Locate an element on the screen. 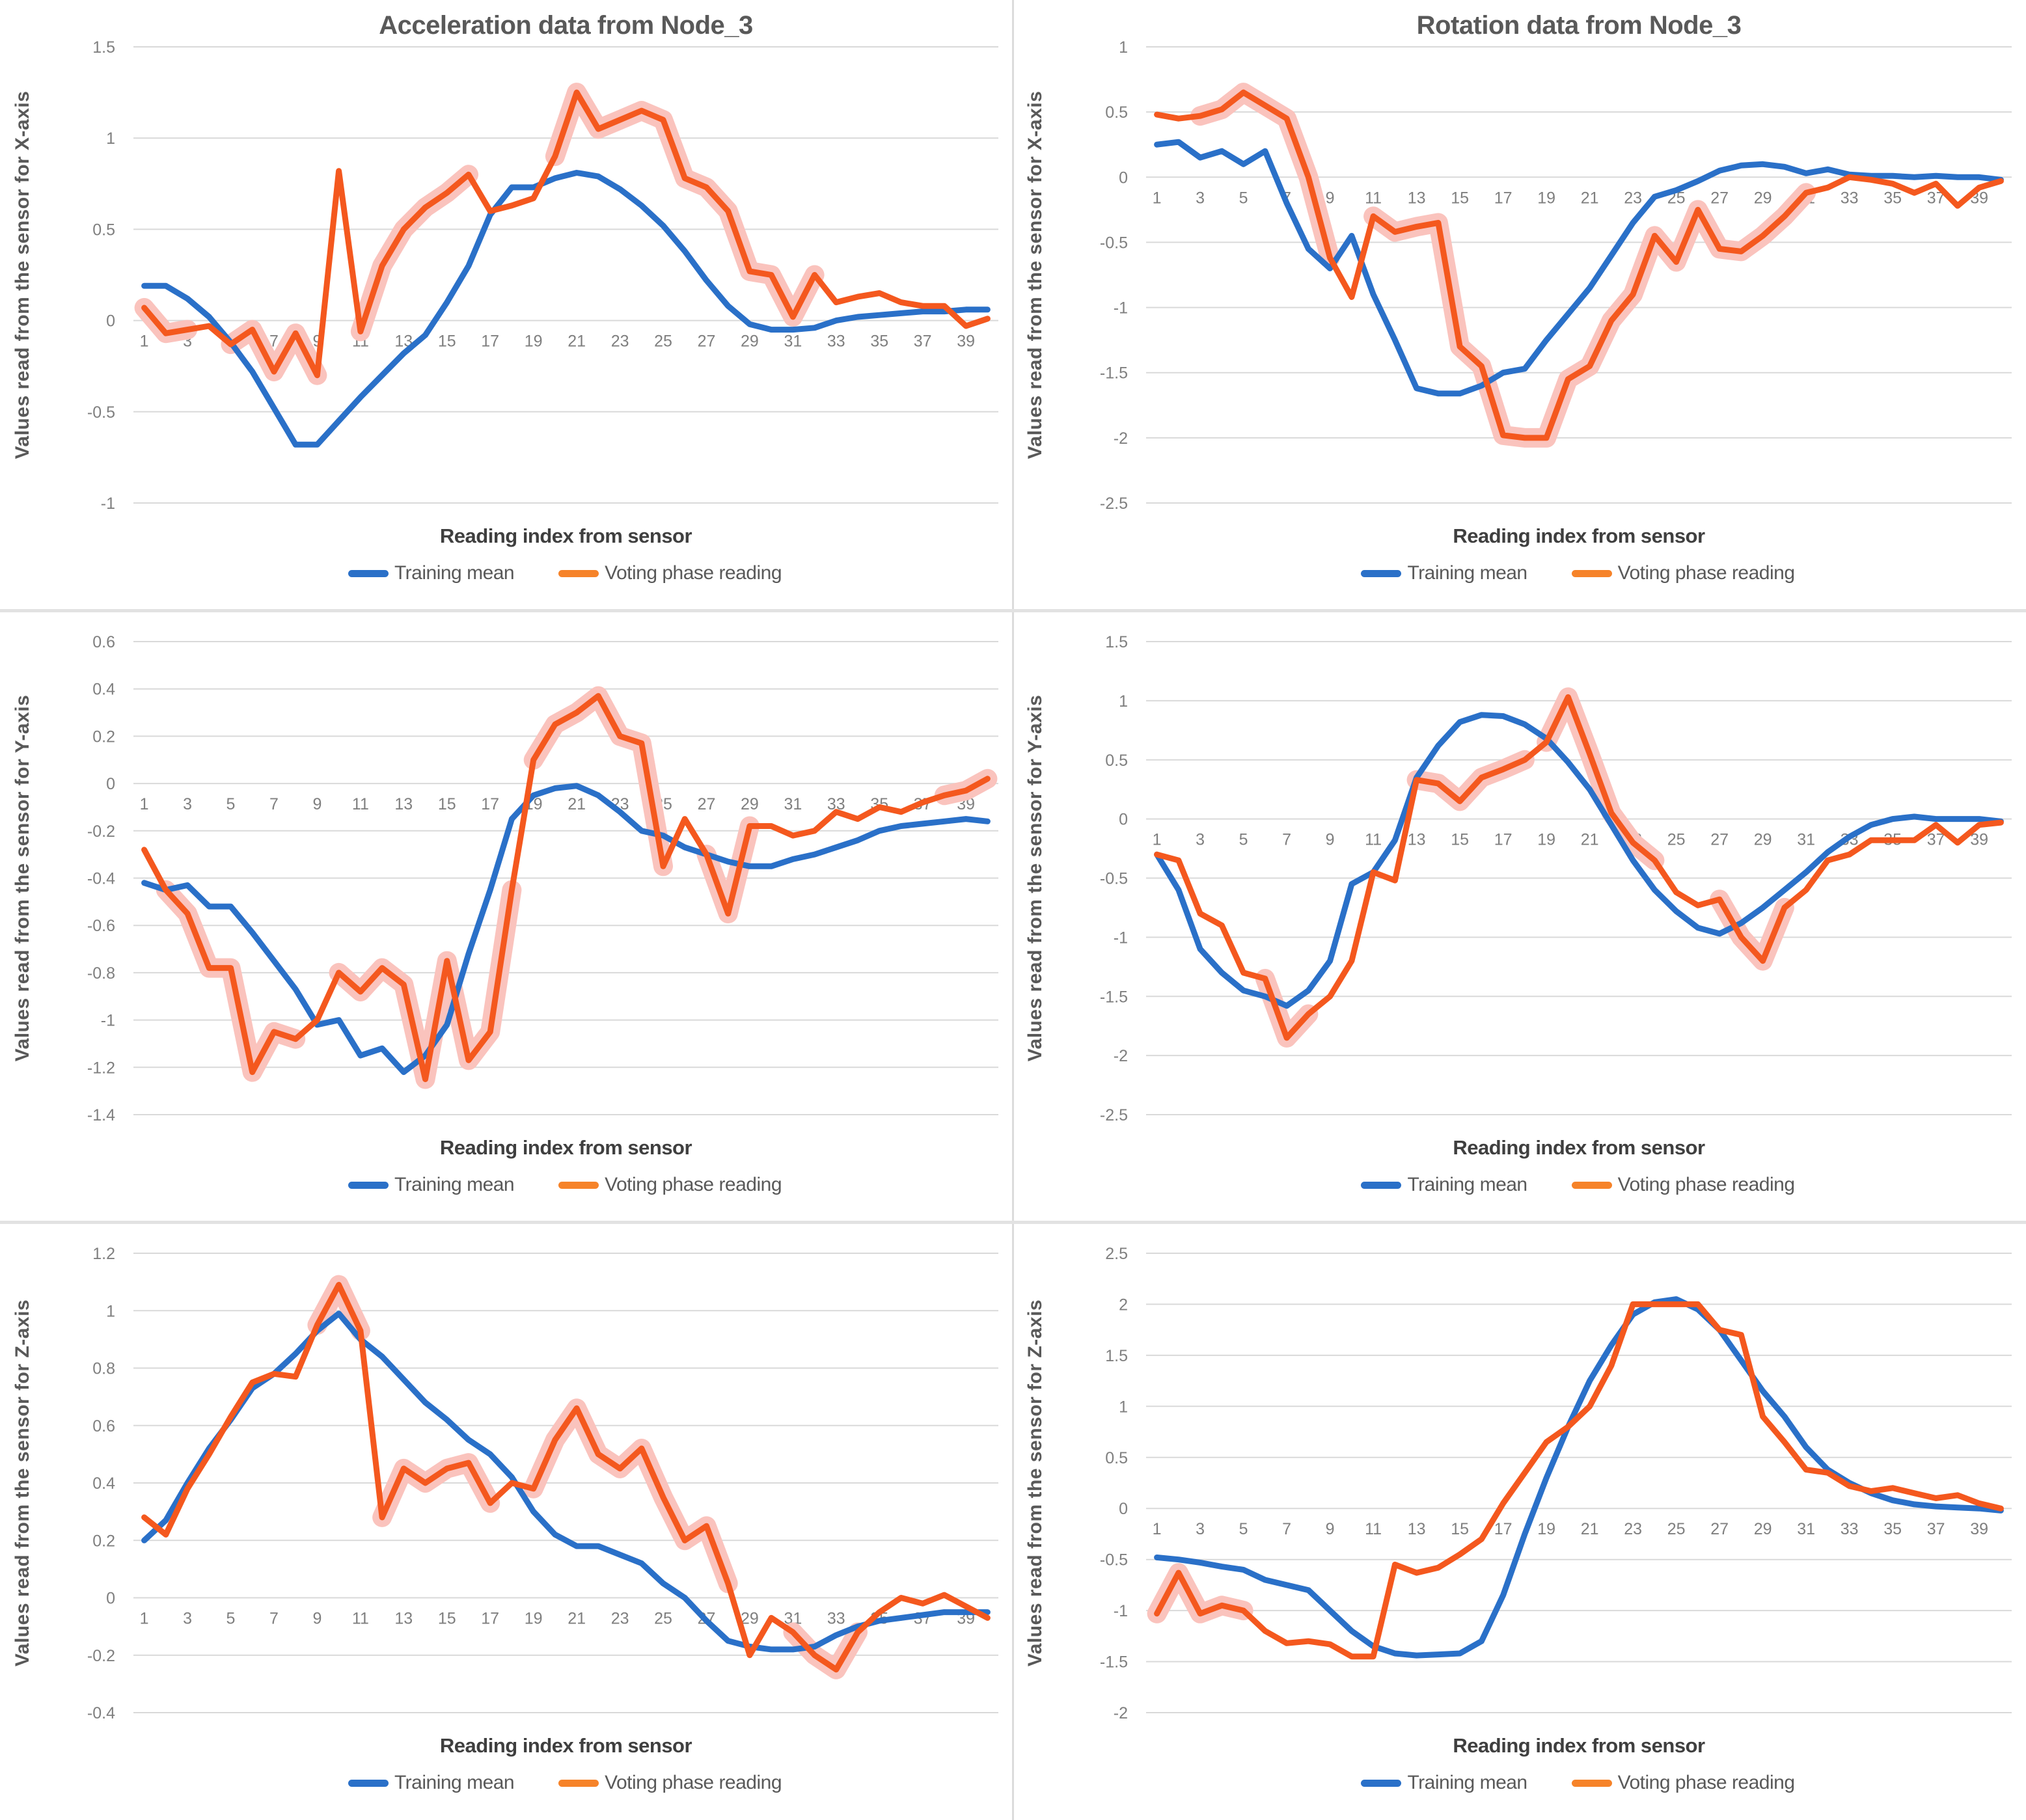 Image resolution: width=2026 pixels, height=1820 pixels. y-tick-label: 1.2 is located at coordinates (103, 1254).